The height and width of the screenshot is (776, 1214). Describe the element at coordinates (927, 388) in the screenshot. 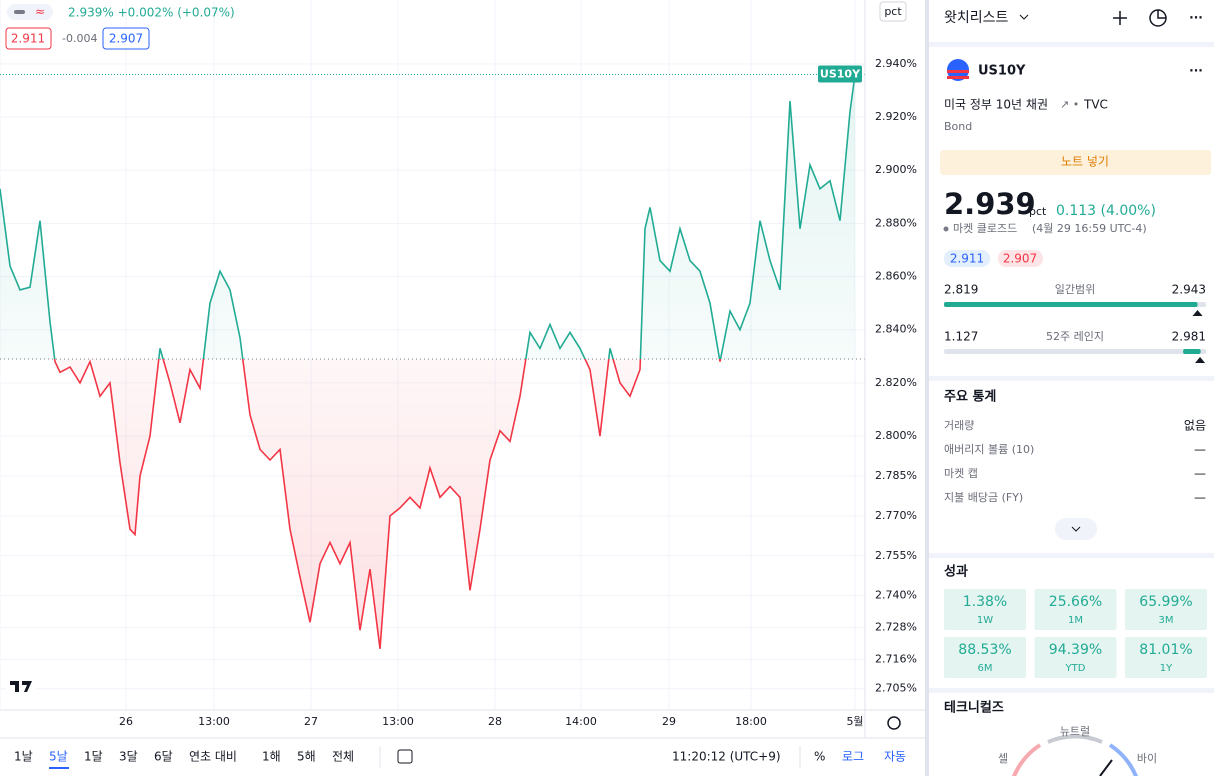

I see `panel-divider` at that location.